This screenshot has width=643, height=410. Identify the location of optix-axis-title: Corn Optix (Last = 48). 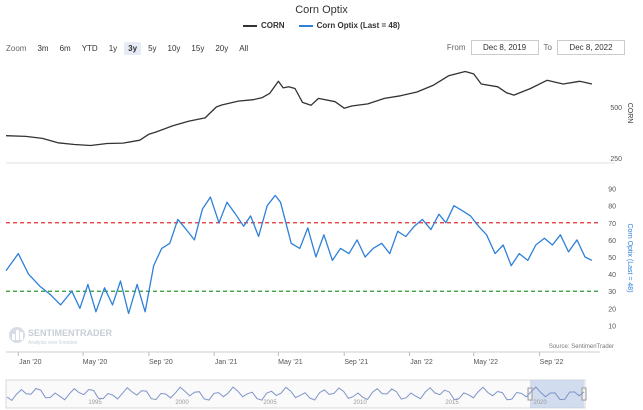
(629, 257).